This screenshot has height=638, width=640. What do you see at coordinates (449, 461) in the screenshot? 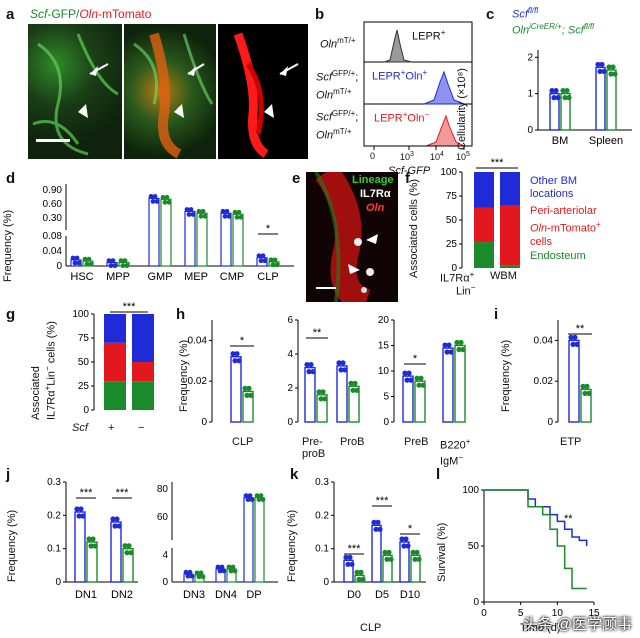
I see `h-x-igm: IgM` at bounding box center [449, 461].